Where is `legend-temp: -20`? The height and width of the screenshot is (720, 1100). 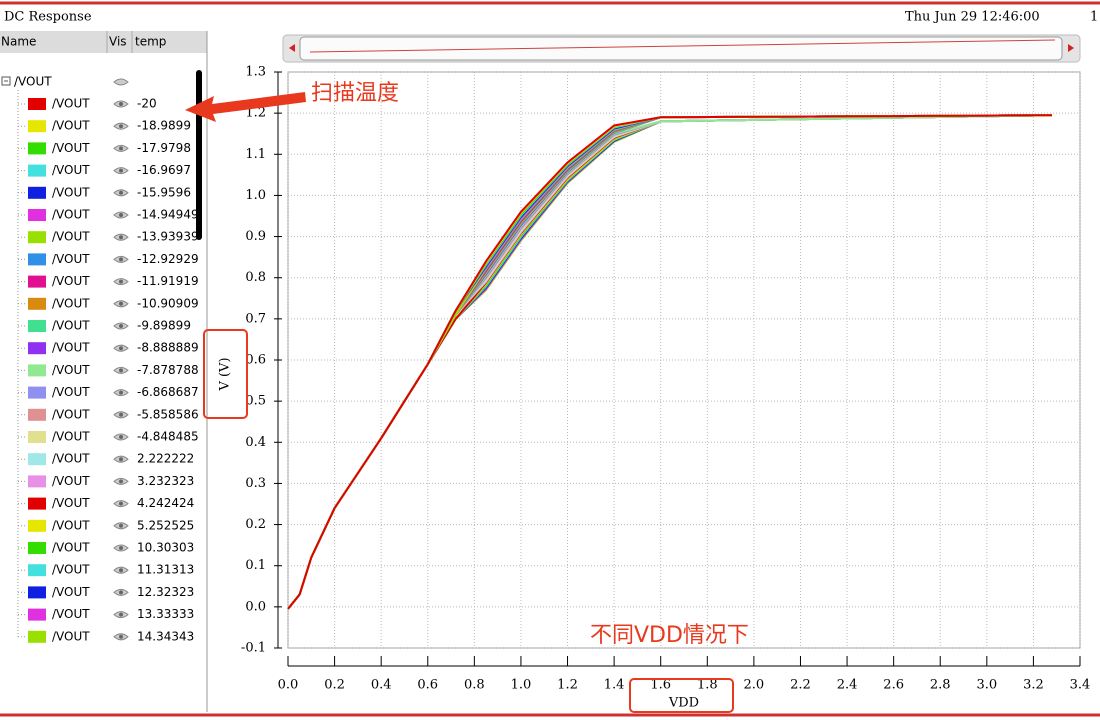
legend-temp: -20 is located at coordinates (147, 104).